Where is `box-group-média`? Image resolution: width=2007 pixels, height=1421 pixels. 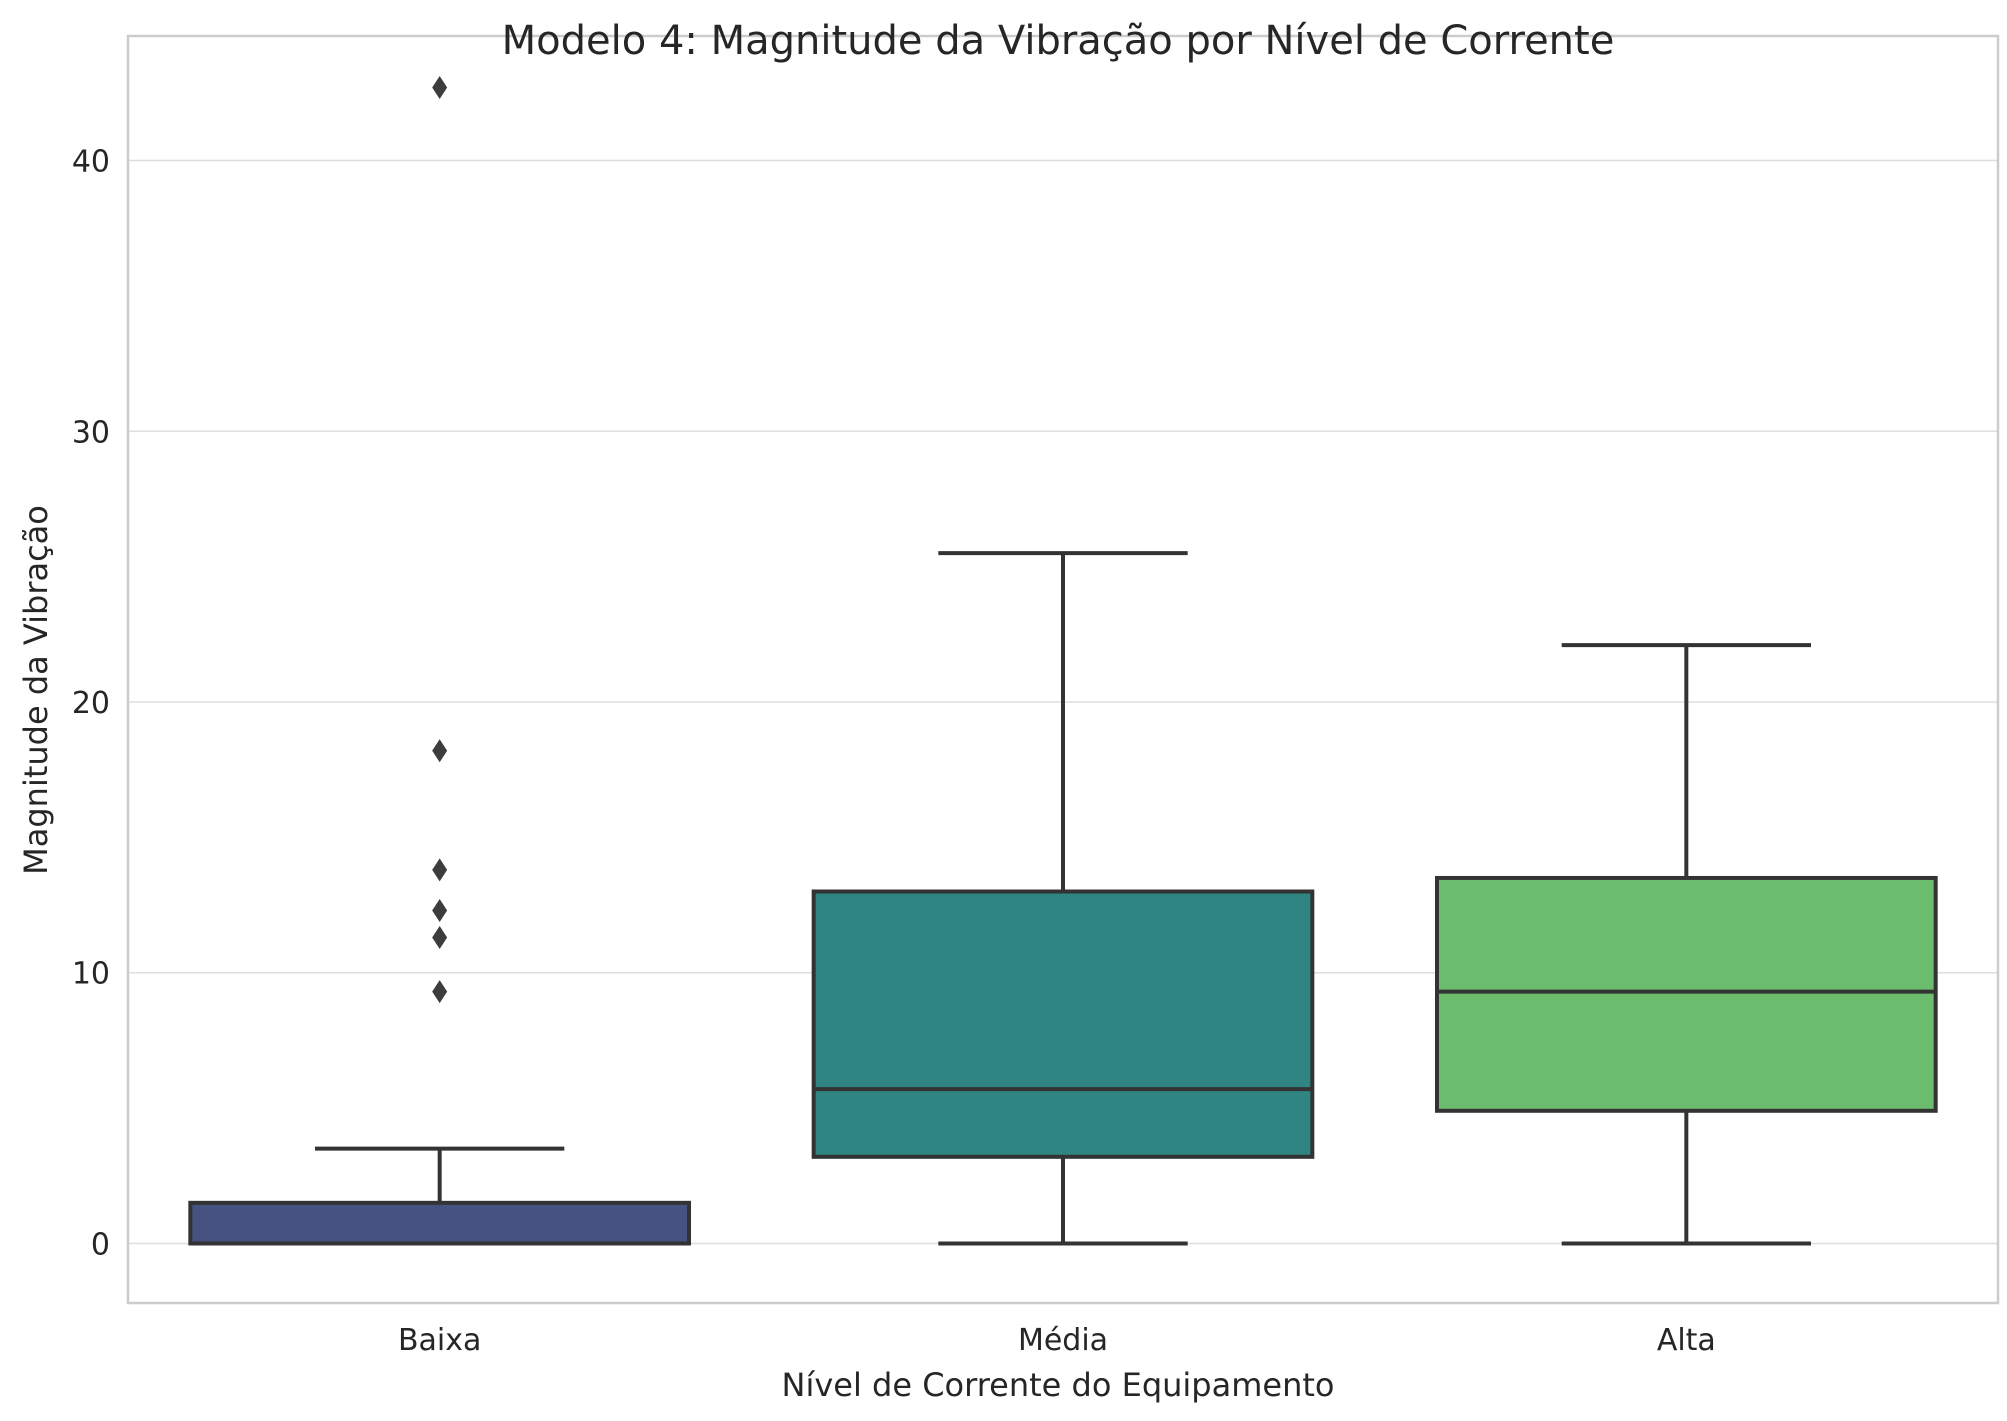 box-group-média is located at coordinates (1063, 898).